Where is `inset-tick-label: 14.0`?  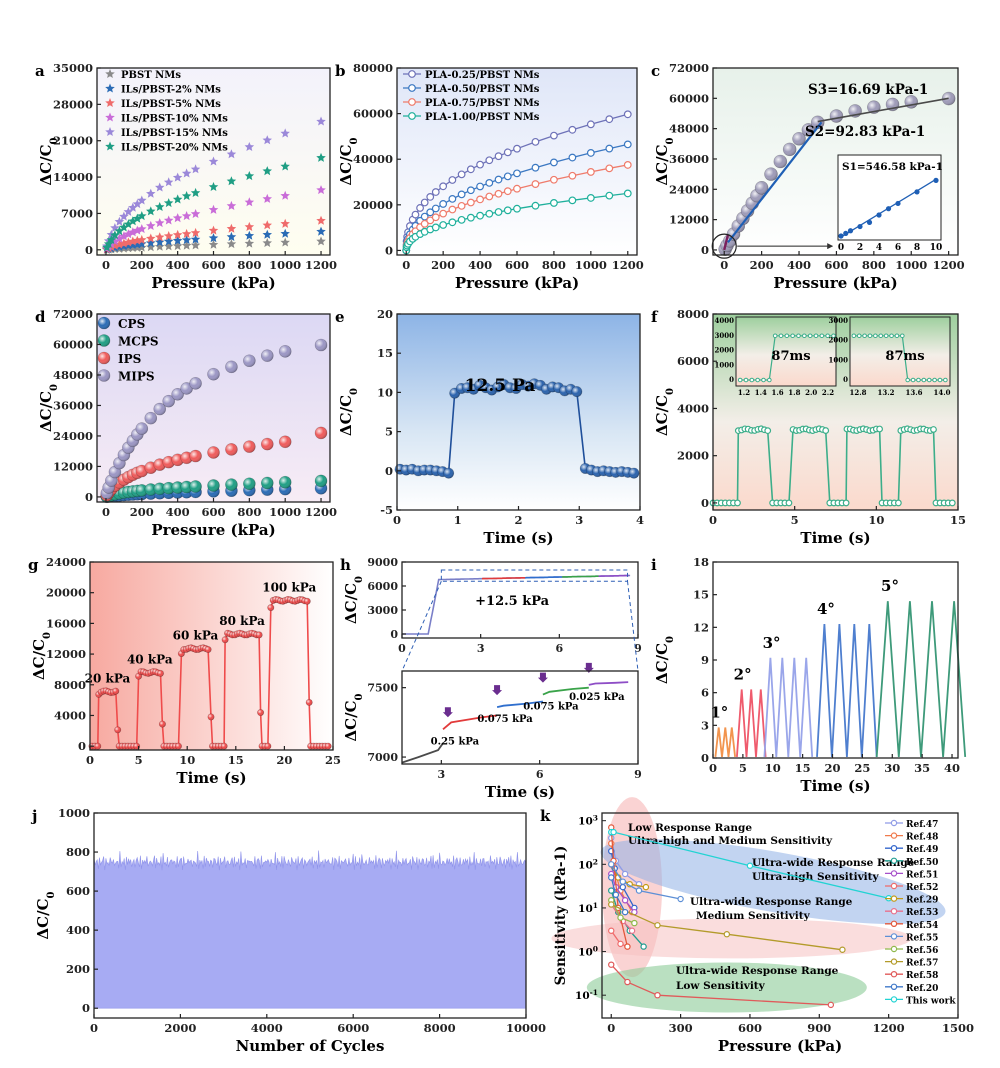
inset-tick-label: 14.0 is located at coordinates (941, 392).